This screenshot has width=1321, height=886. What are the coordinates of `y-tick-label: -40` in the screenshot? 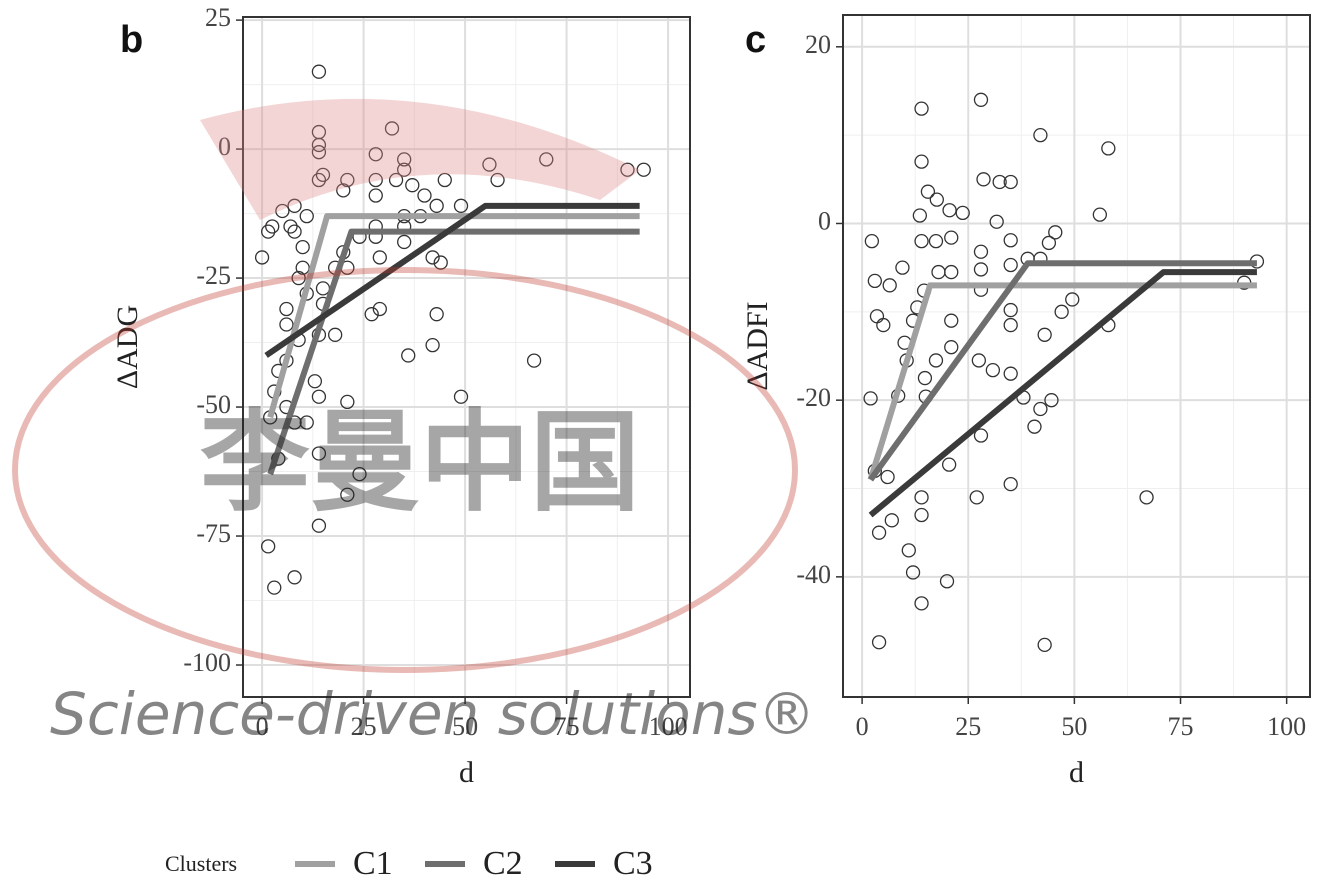 It's located at (813, 574).